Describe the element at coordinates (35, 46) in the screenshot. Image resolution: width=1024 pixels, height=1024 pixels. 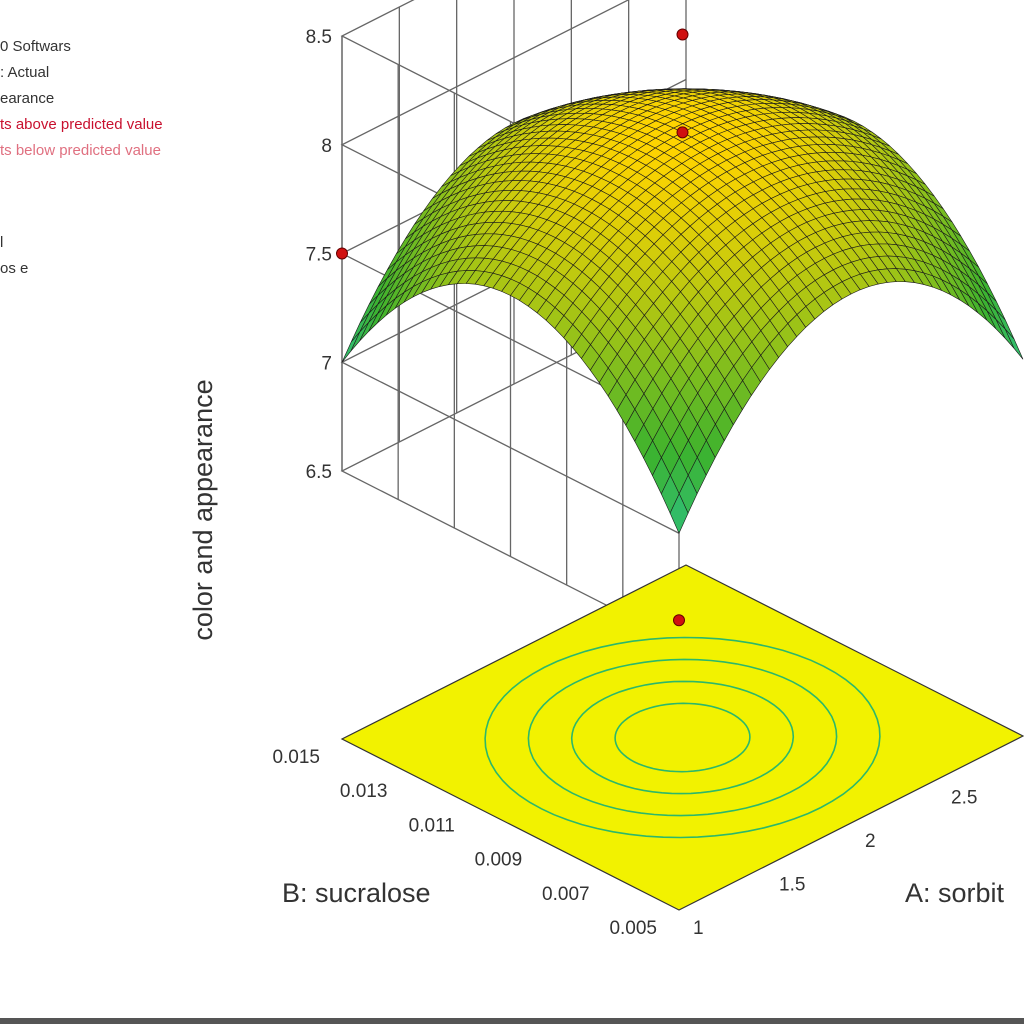
I see `legend-line: 0 Softwars` at that location.